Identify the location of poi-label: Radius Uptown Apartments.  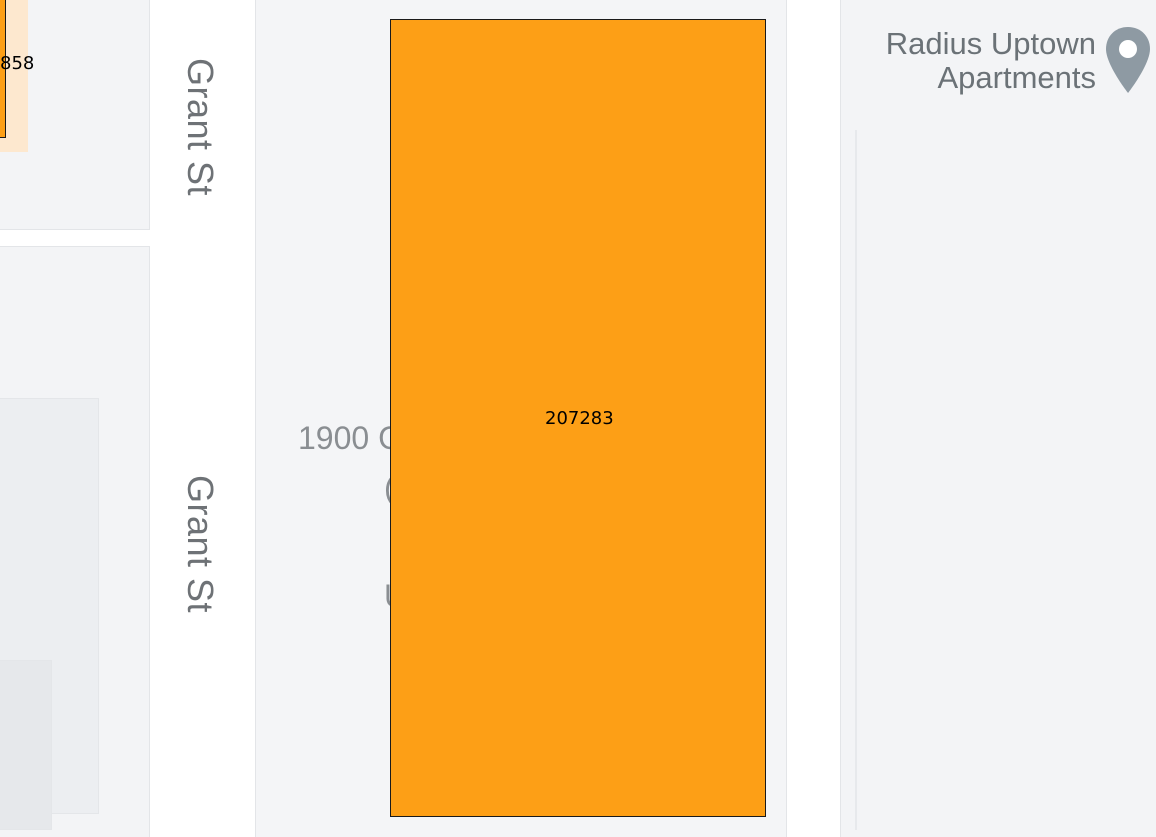
(968, 61).